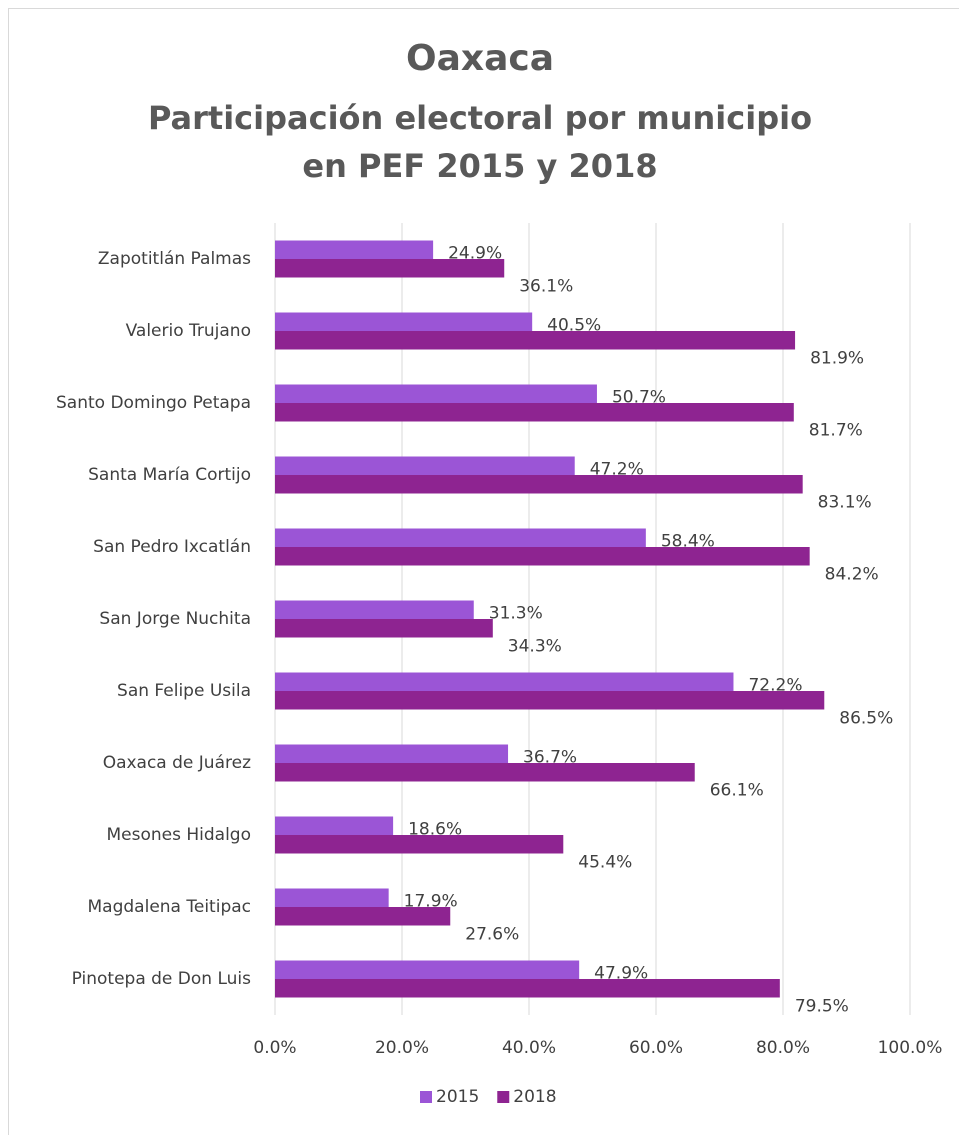 The width and height of the screenshot is (959, 1135). I want to click on data-label: 27.6%, so click(492, 935).